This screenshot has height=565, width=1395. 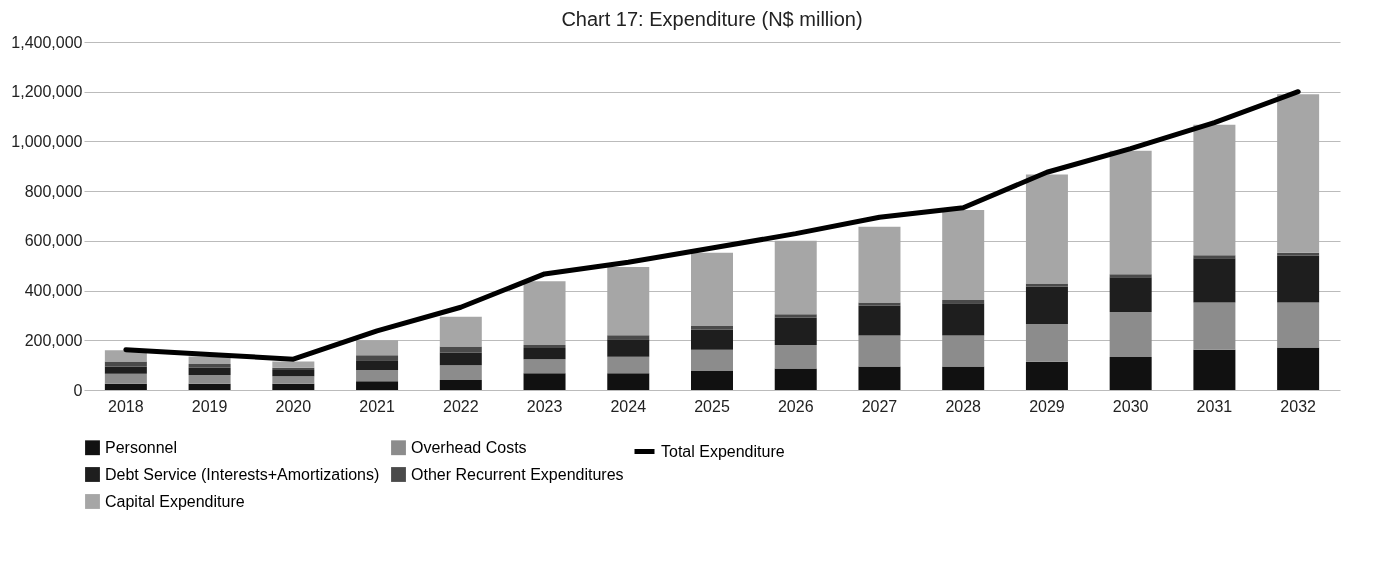 I want to click on x-tick-label: 2026, so click(x=795, y=406).